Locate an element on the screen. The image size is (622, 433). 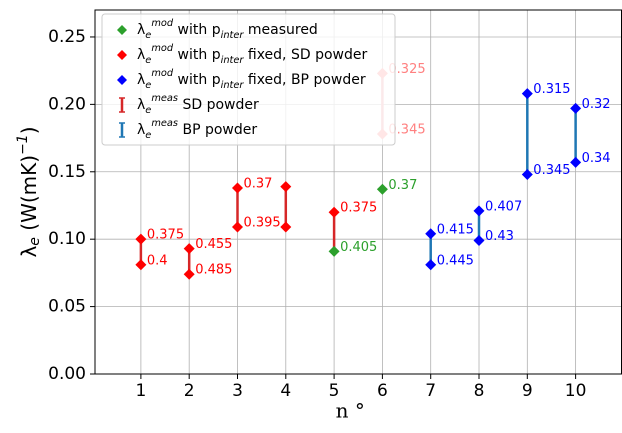
point-annotation: 0.325 is located at coordinates (406, 69).